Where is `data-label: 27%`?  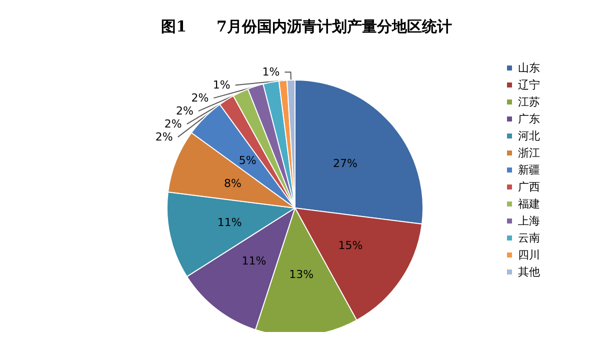 data-label: 27% is located at coordinates (345, 163).